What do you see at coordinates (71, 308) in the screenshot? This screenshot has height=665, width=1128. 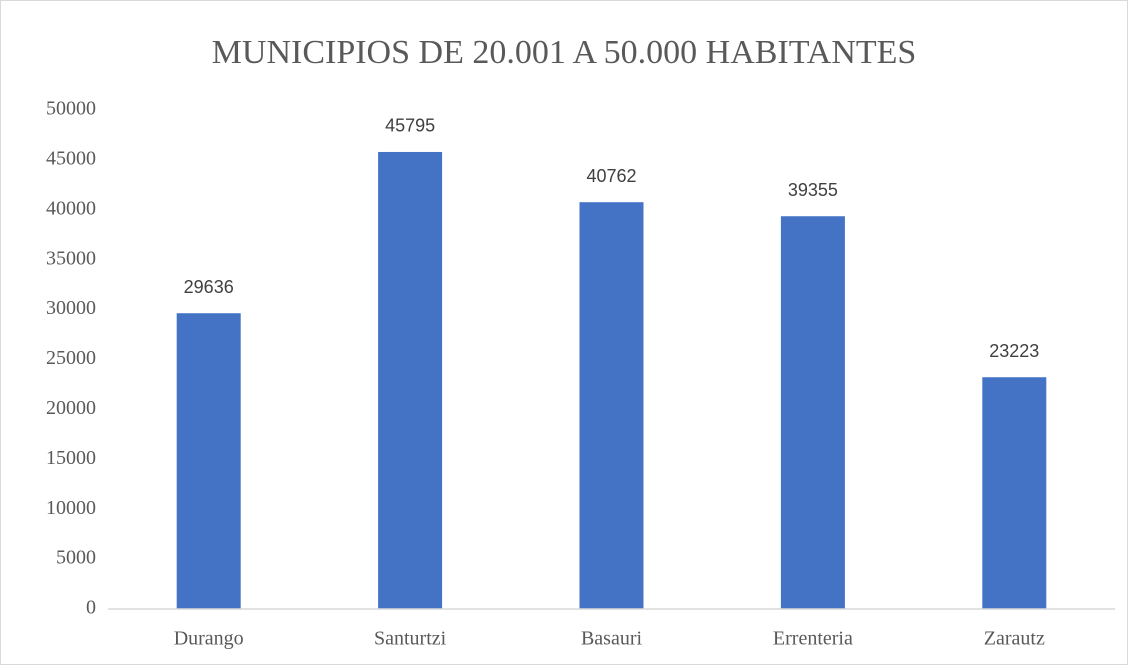 I see `y-tick-label: 30000` at bounding box center [71, 308].